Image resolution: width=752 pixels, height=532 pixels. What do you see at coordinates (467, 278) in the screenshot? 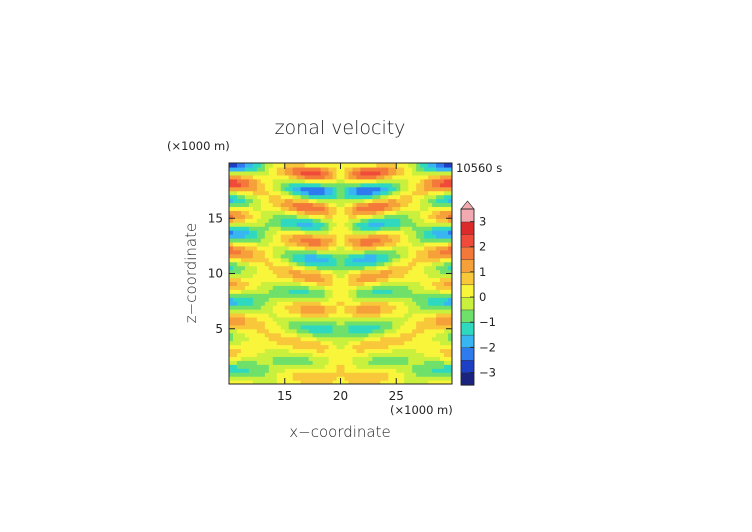
I see `colorbar-swatch` at bounding box center [467, 278].